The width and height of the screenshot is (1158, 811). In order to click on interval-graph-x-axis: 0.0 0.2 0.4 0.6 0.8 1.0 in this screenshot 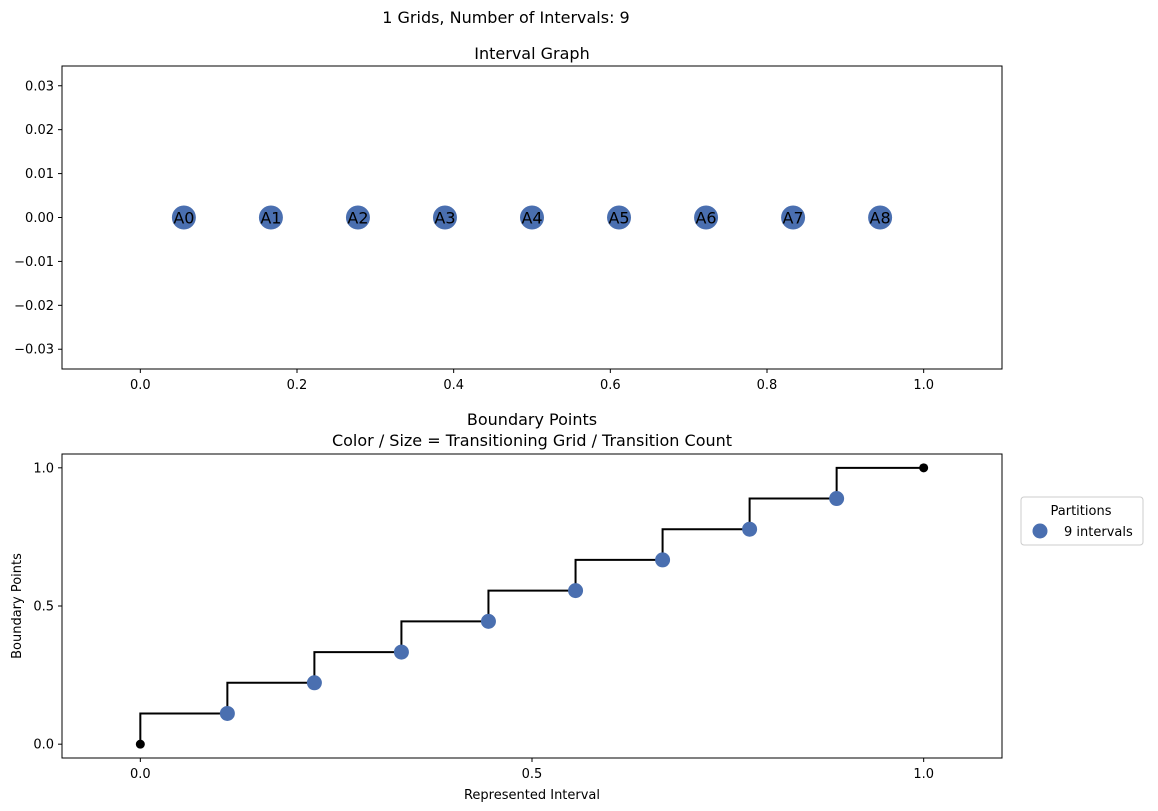, I will do `click(532, 381)`.